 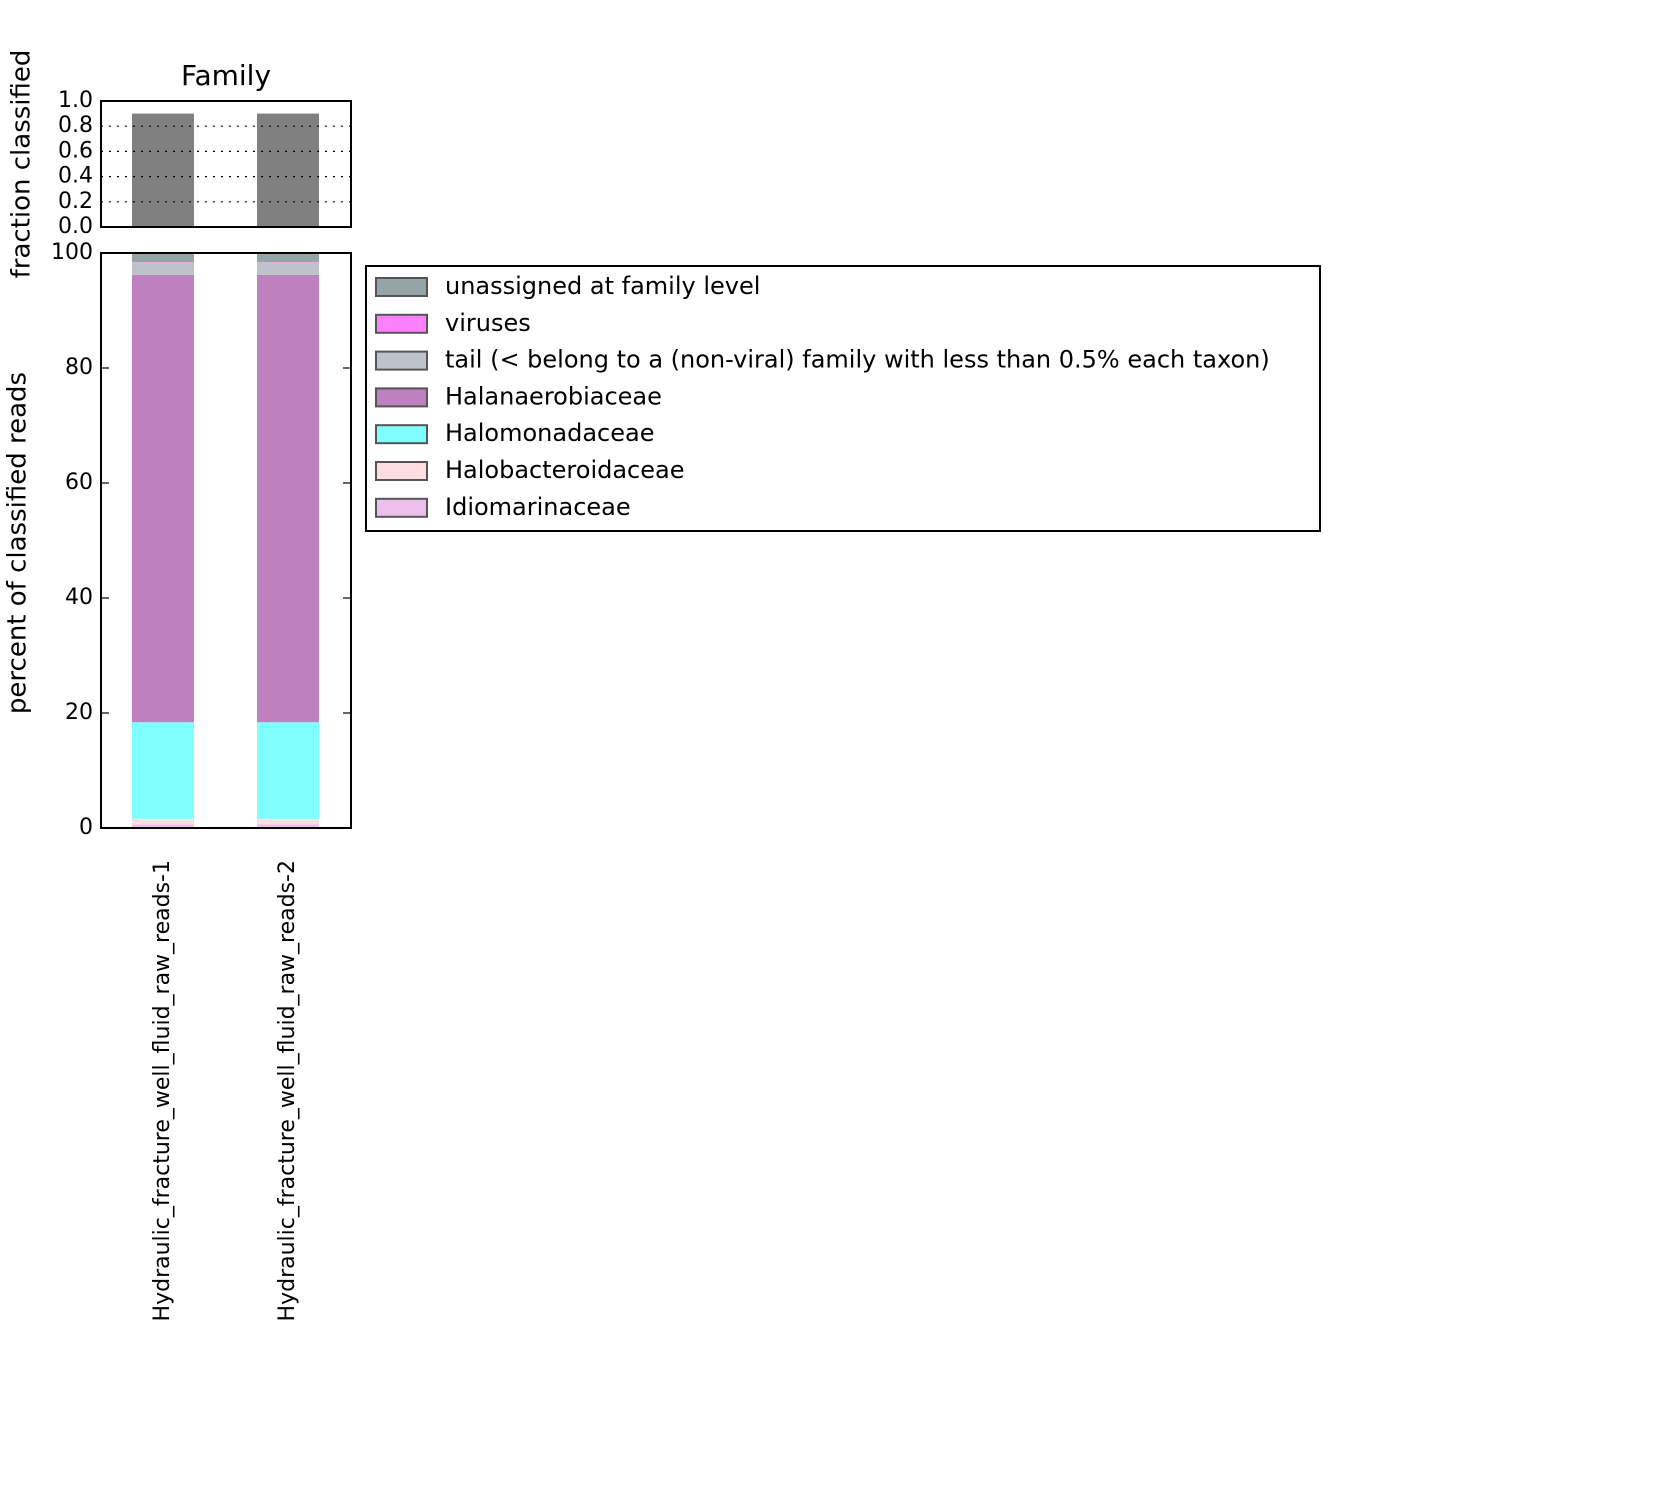 What do you see at coordinates (75, 226) in the screenshot?
I see `y-tick-label: 0.0` at bounding box center [75, 226].